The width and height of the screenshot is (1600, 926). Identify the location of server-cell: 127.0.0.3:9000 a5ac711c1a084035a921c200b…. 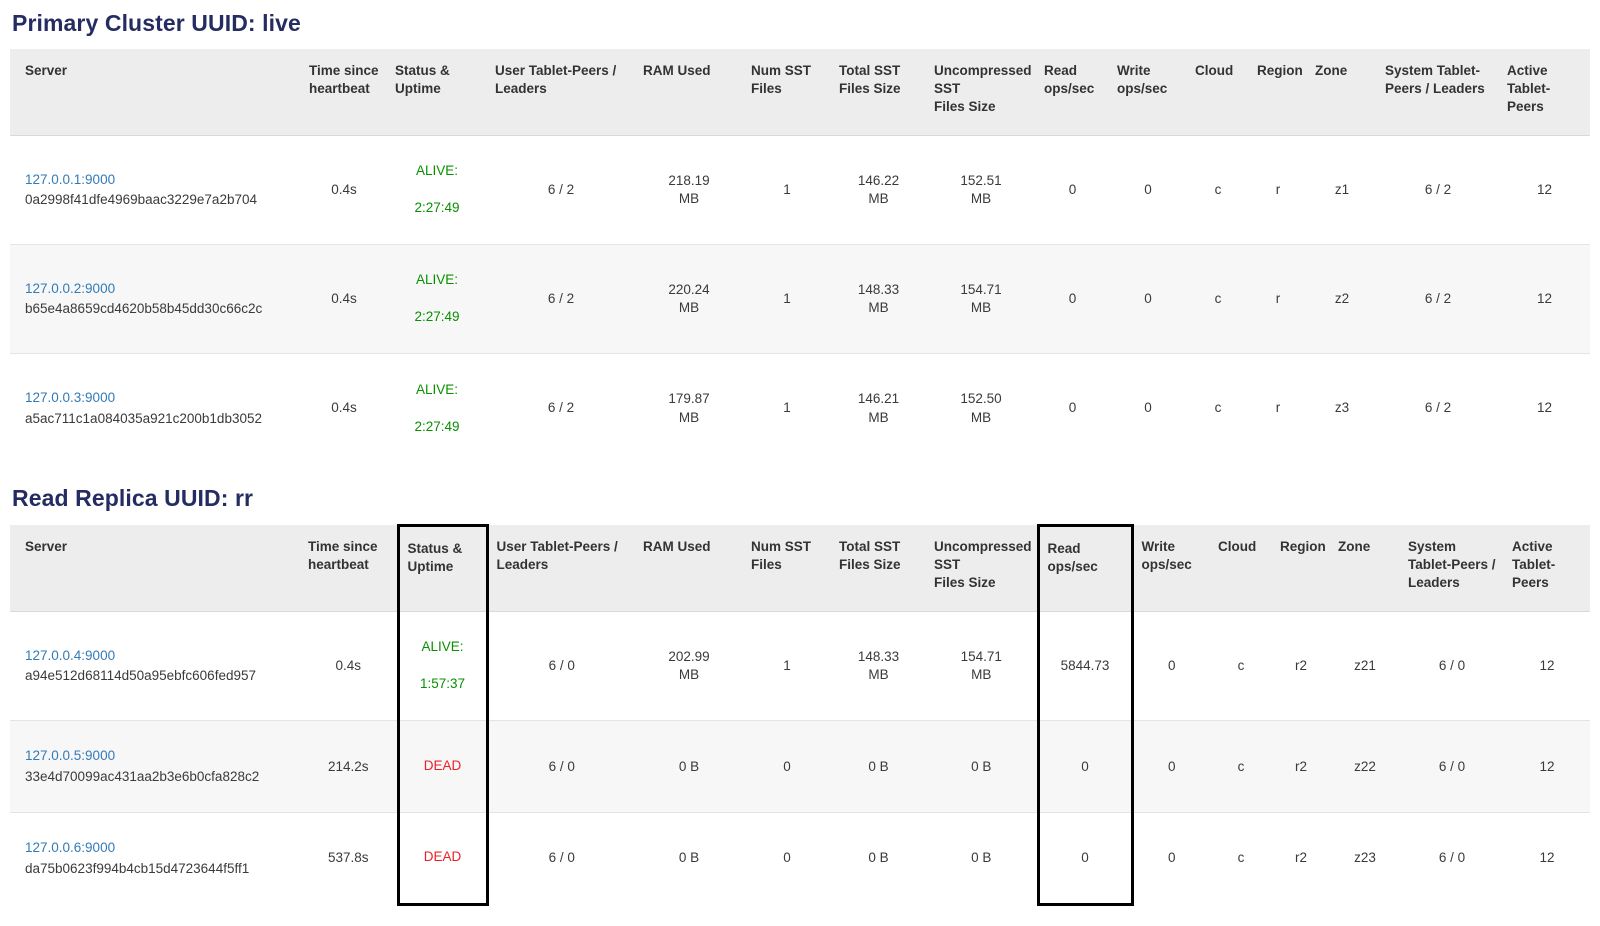
(155, 408).